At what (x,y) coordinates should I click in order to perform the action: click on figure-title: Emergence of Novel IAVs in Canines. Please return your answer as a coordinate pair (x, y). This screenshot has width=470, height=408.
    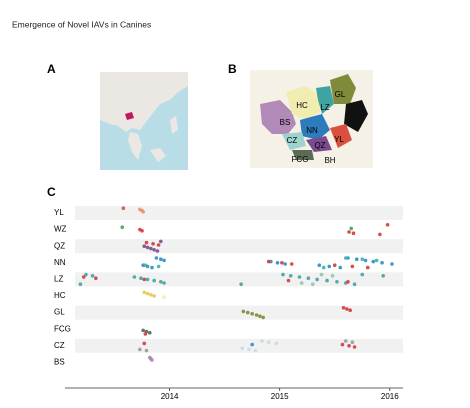
    Looking at the image, I should click on (81, 24).